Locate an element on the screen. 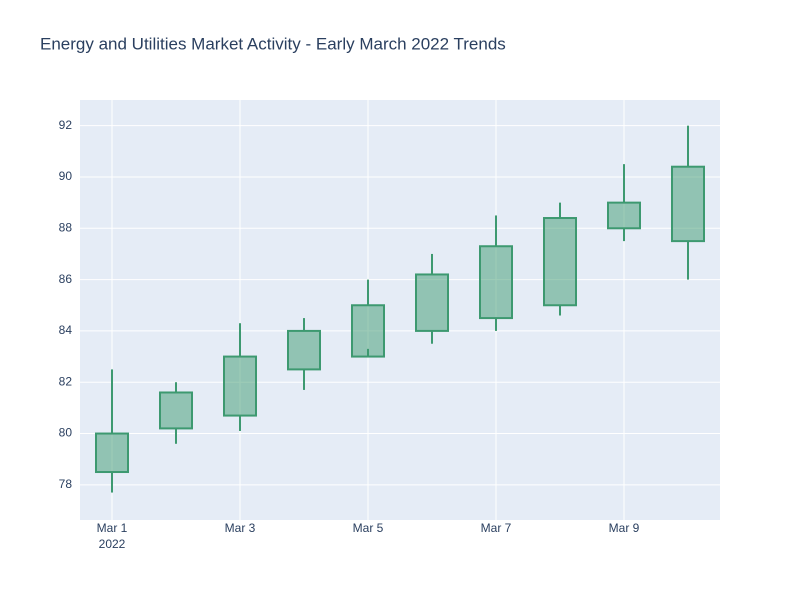 The width and height of the screenshot is (800, 600). x-tick-label: Mar 9 is located at coordinates (624, 528).